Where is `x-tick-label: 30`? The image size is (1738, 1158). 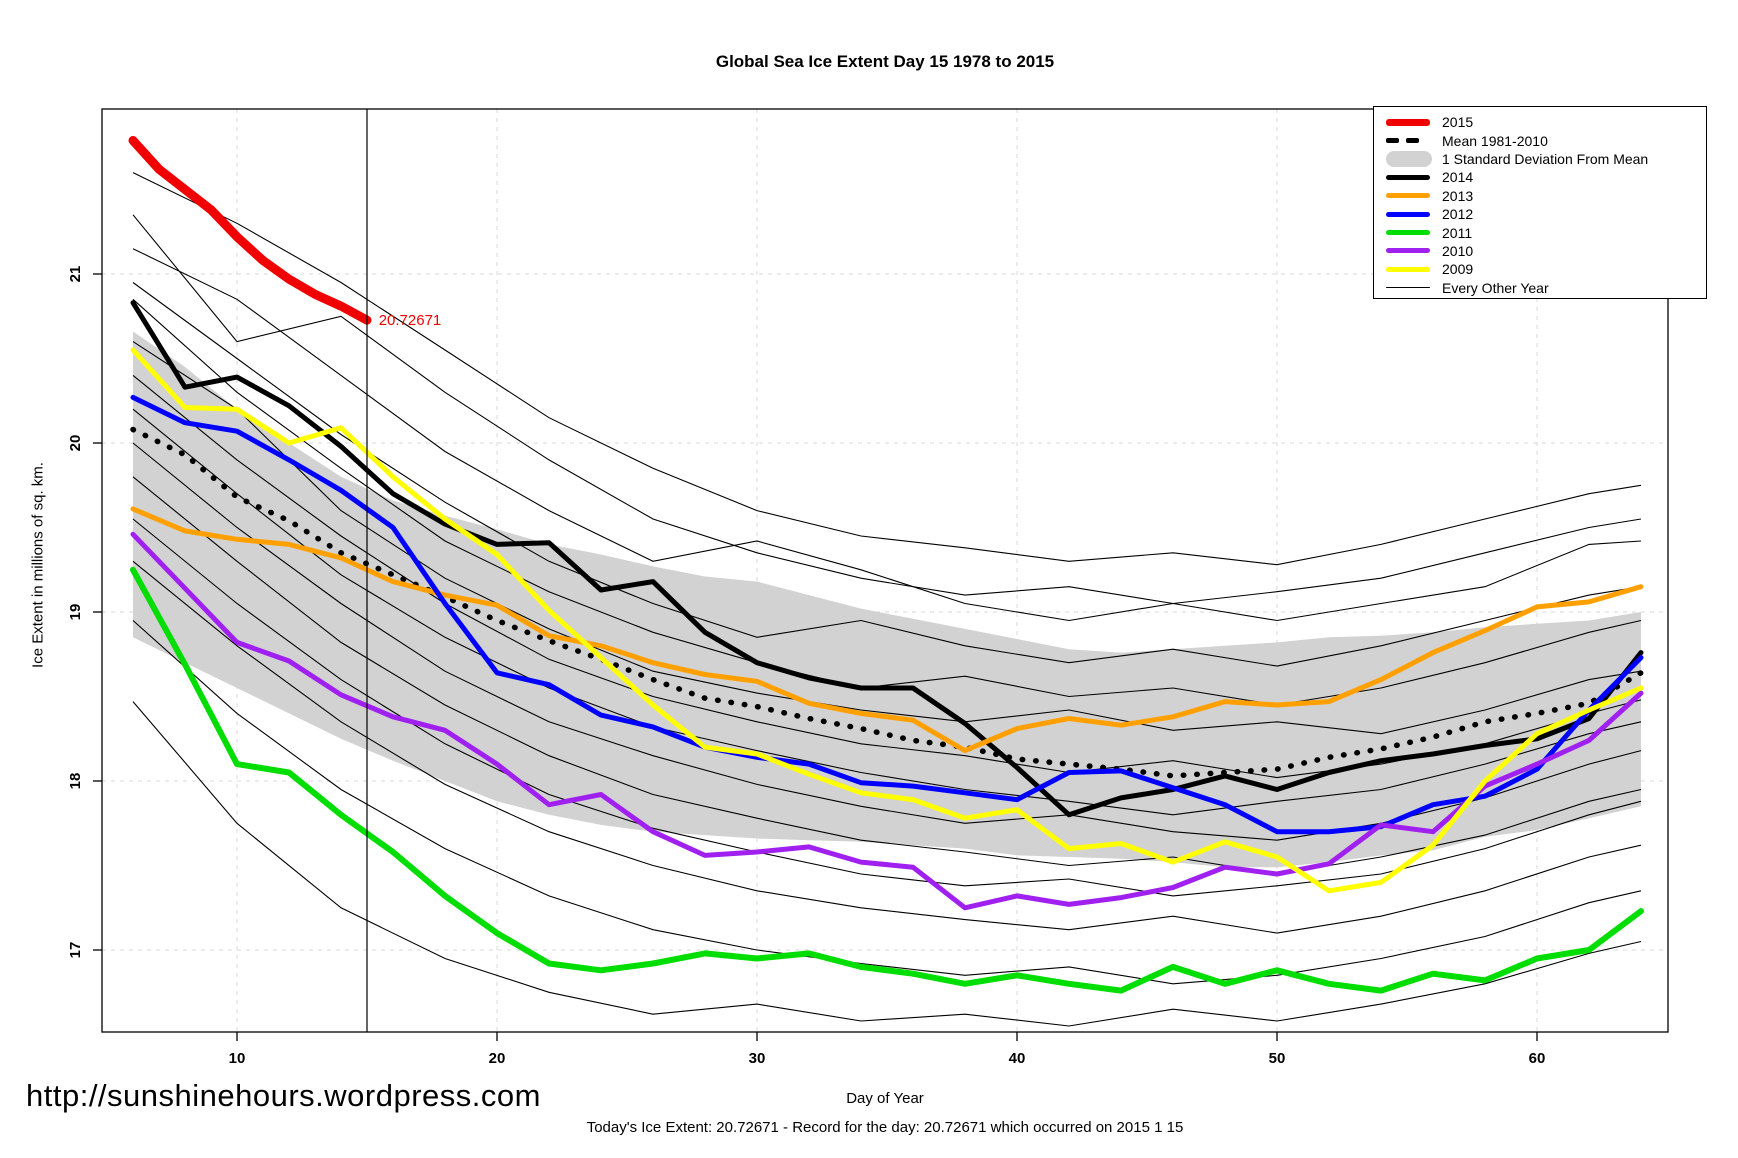 x-tick-label: 30 is located at coordinates (757, 1058).